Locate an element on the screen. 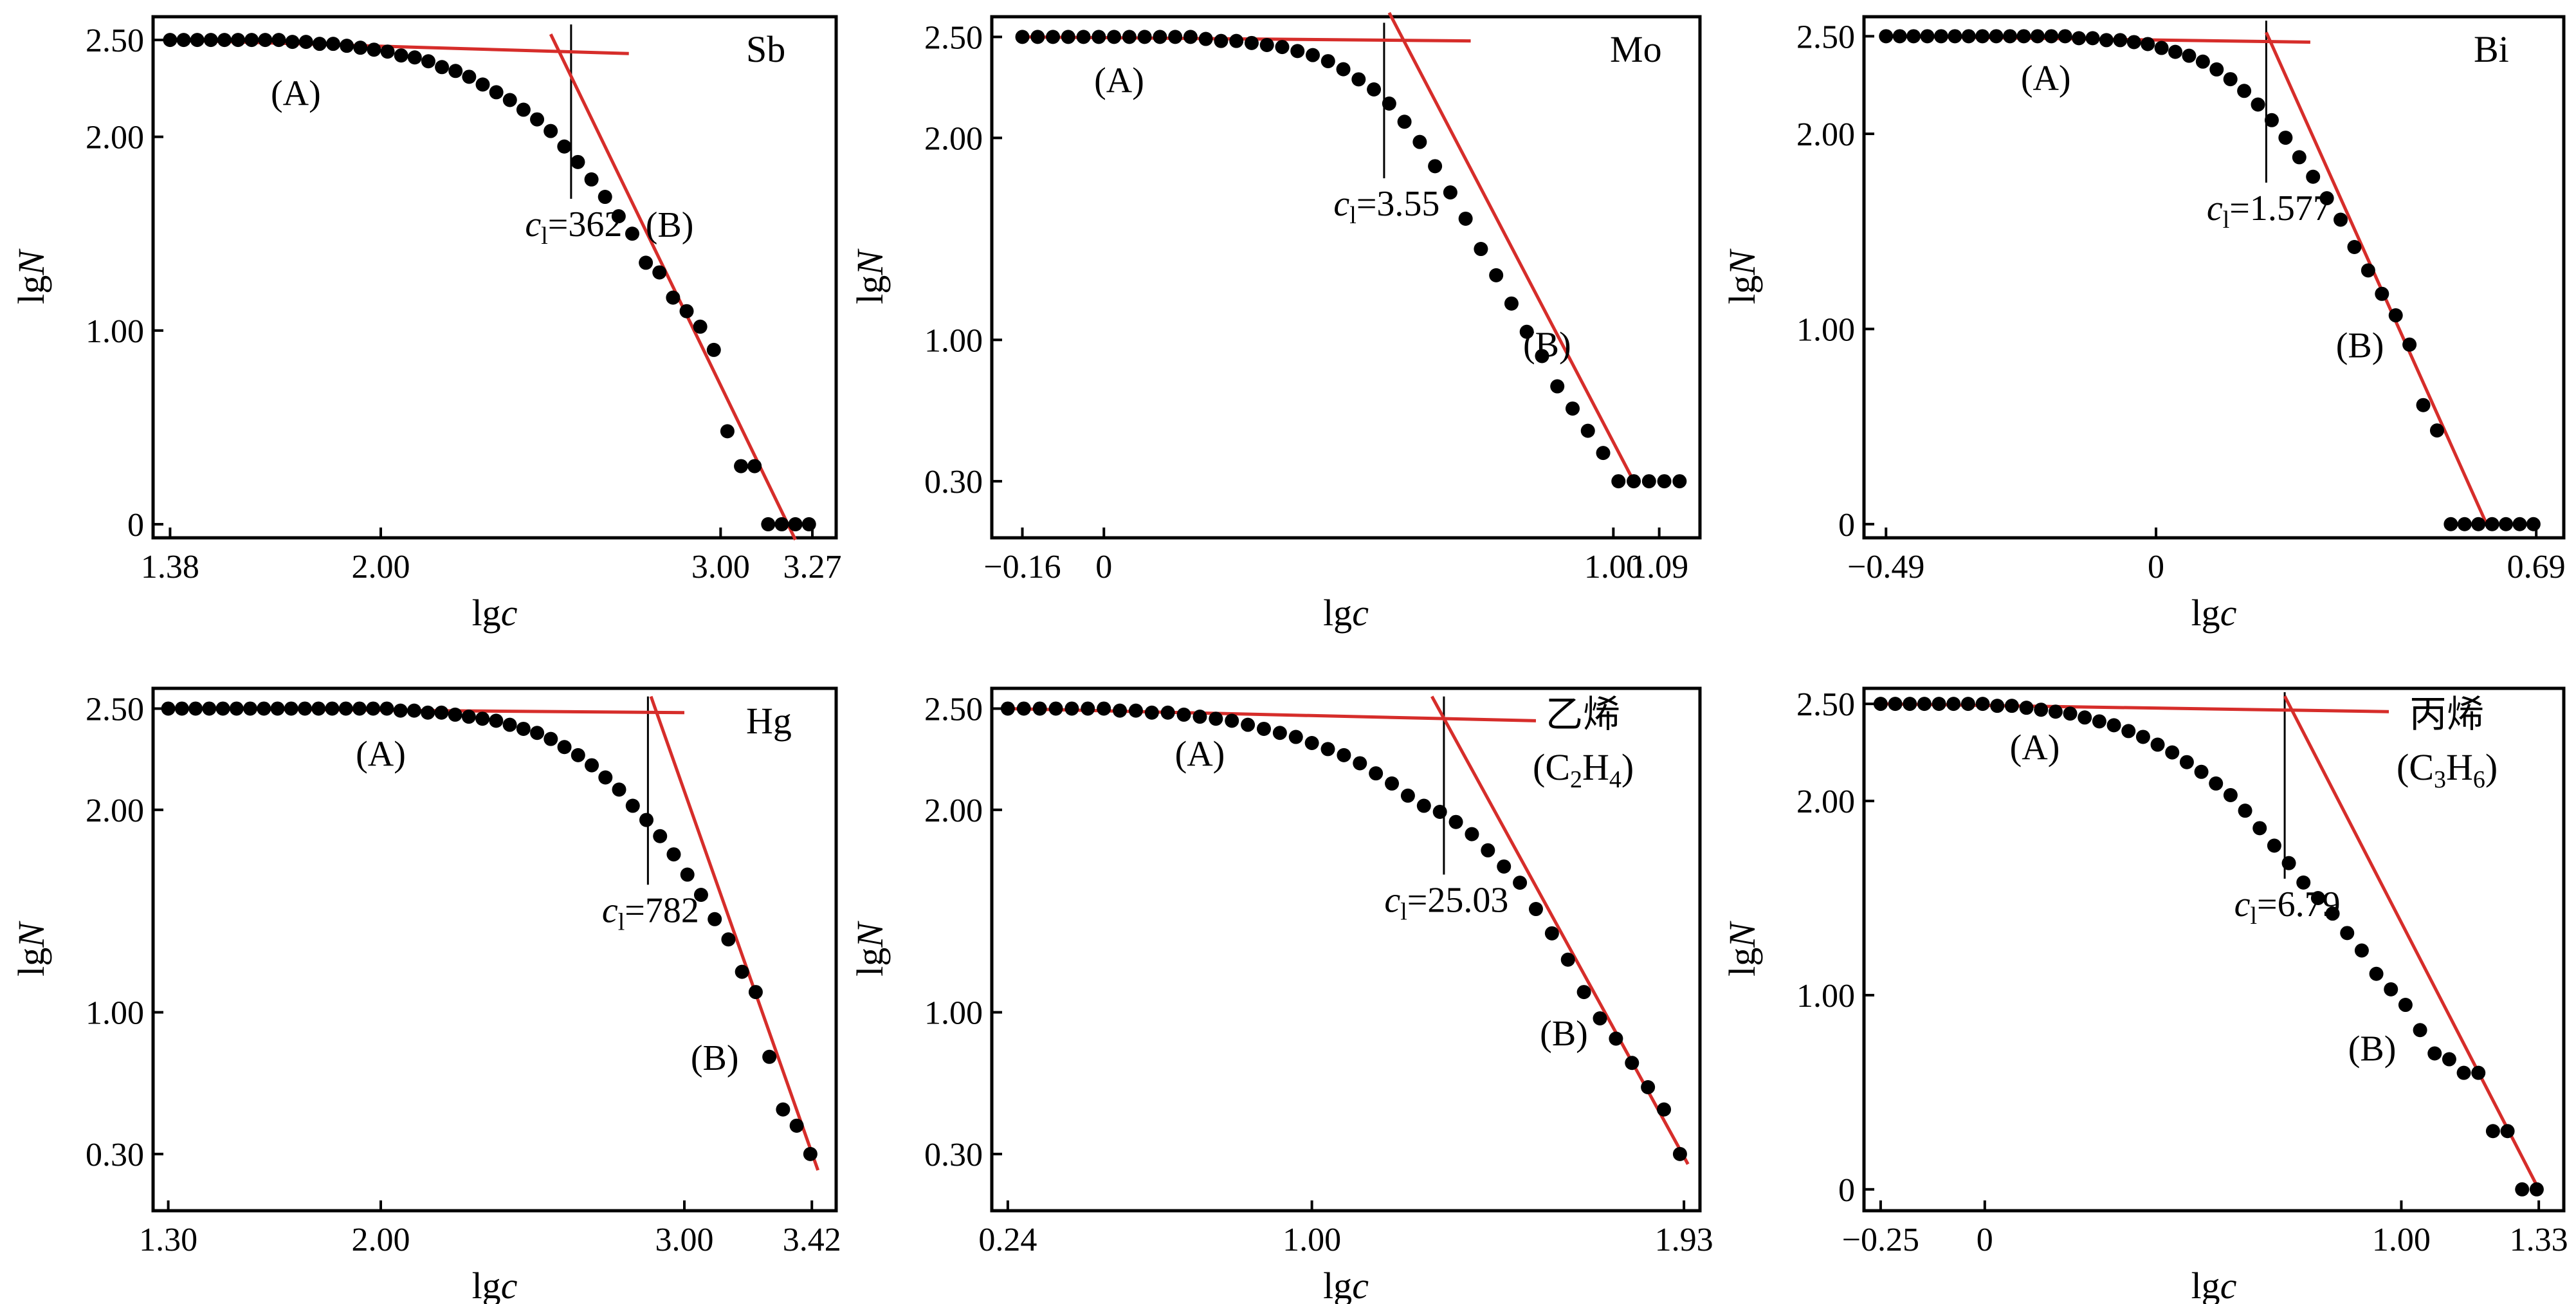 This screenshot has height=1304, width=2576. x-tick-label: 1.93 is located at coordinates (1684, 1240).